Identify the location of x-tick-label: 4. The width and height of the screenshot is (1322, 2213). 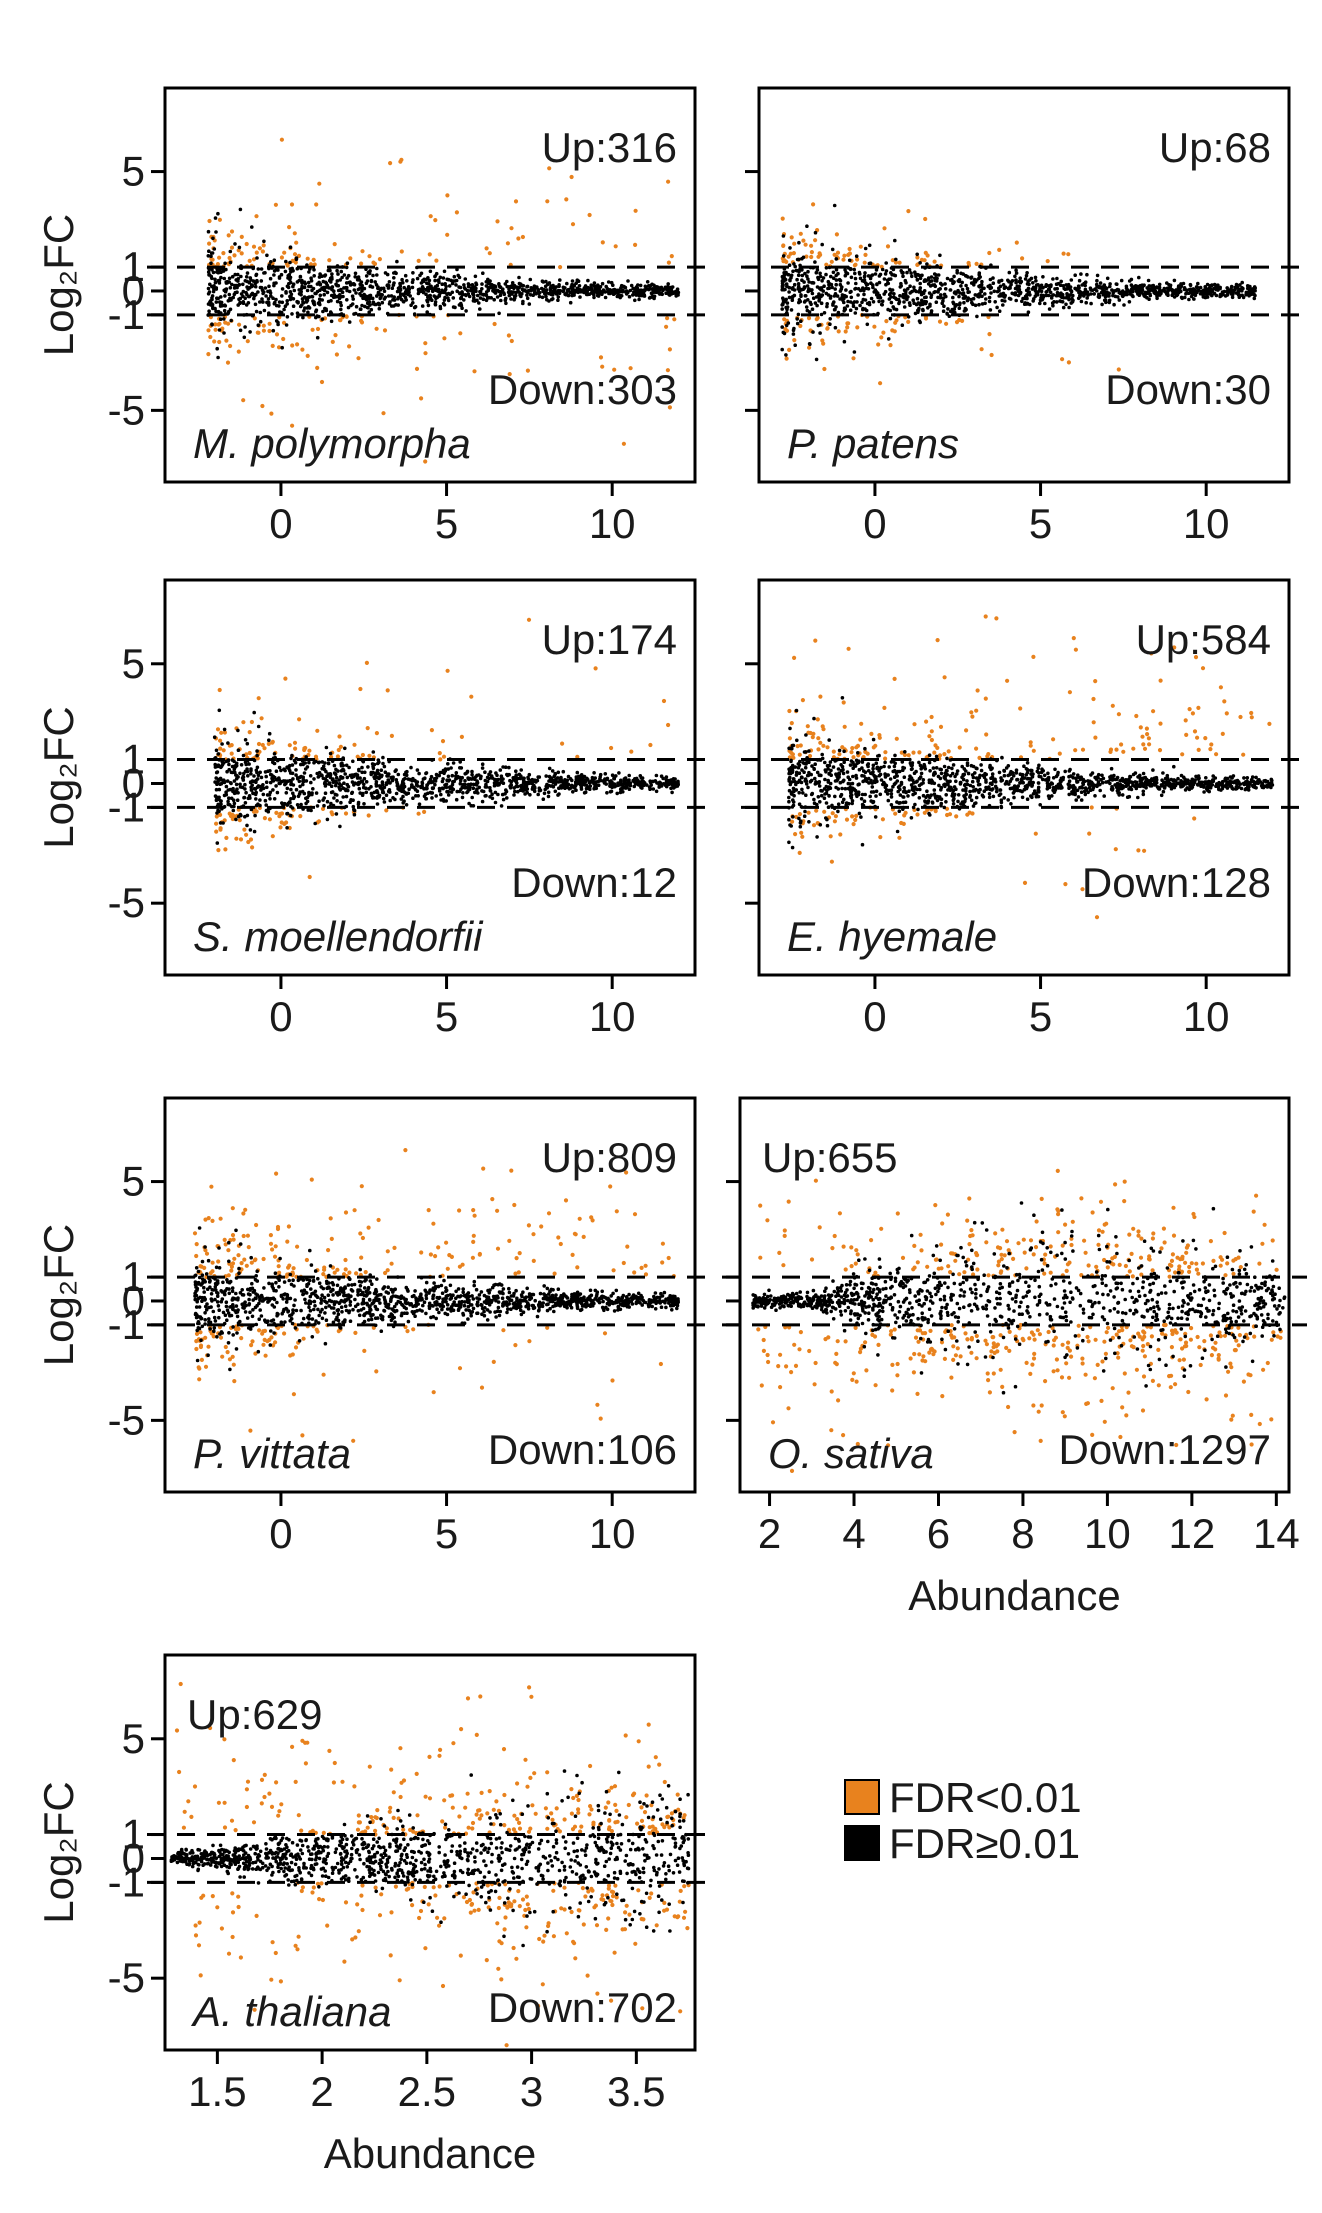
(853, 1533).